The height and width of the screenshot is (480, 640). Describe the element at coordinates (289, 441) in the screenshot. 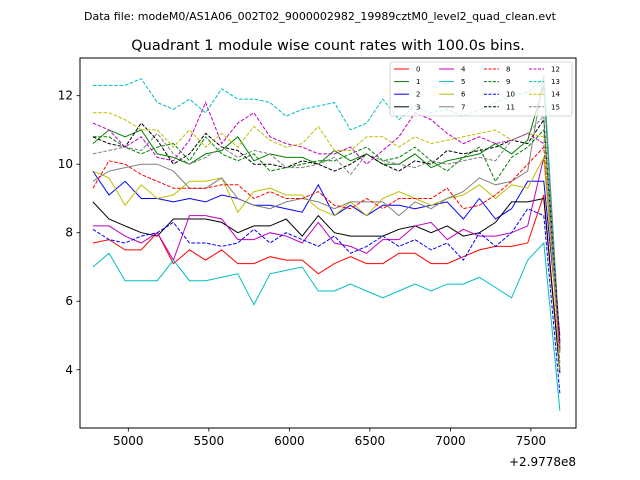

I see `x-tick-label: 6000` at that location.